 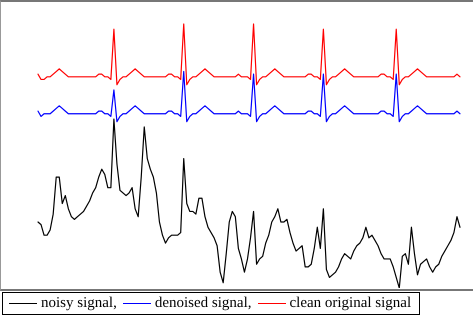 I want to click on legend-label: denoised signal,, so click(x=203, y=303).